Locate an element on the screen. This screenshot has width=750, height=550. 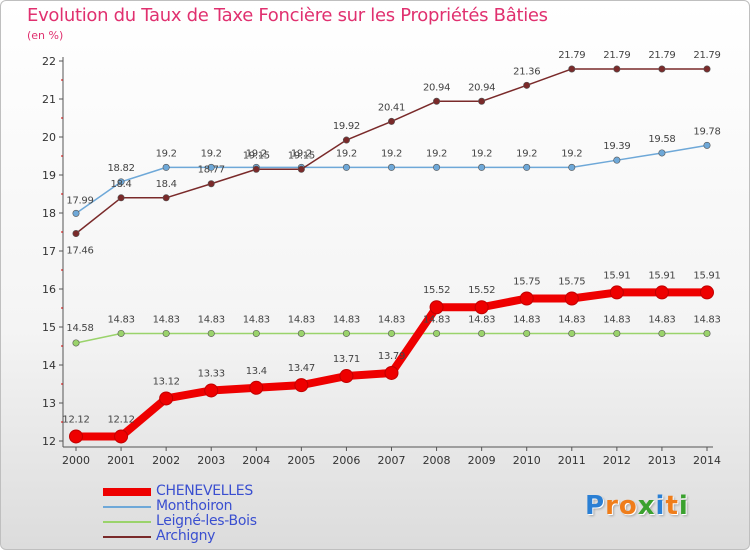
x-tick-label: 2001 is located at coordinates (121, 460).